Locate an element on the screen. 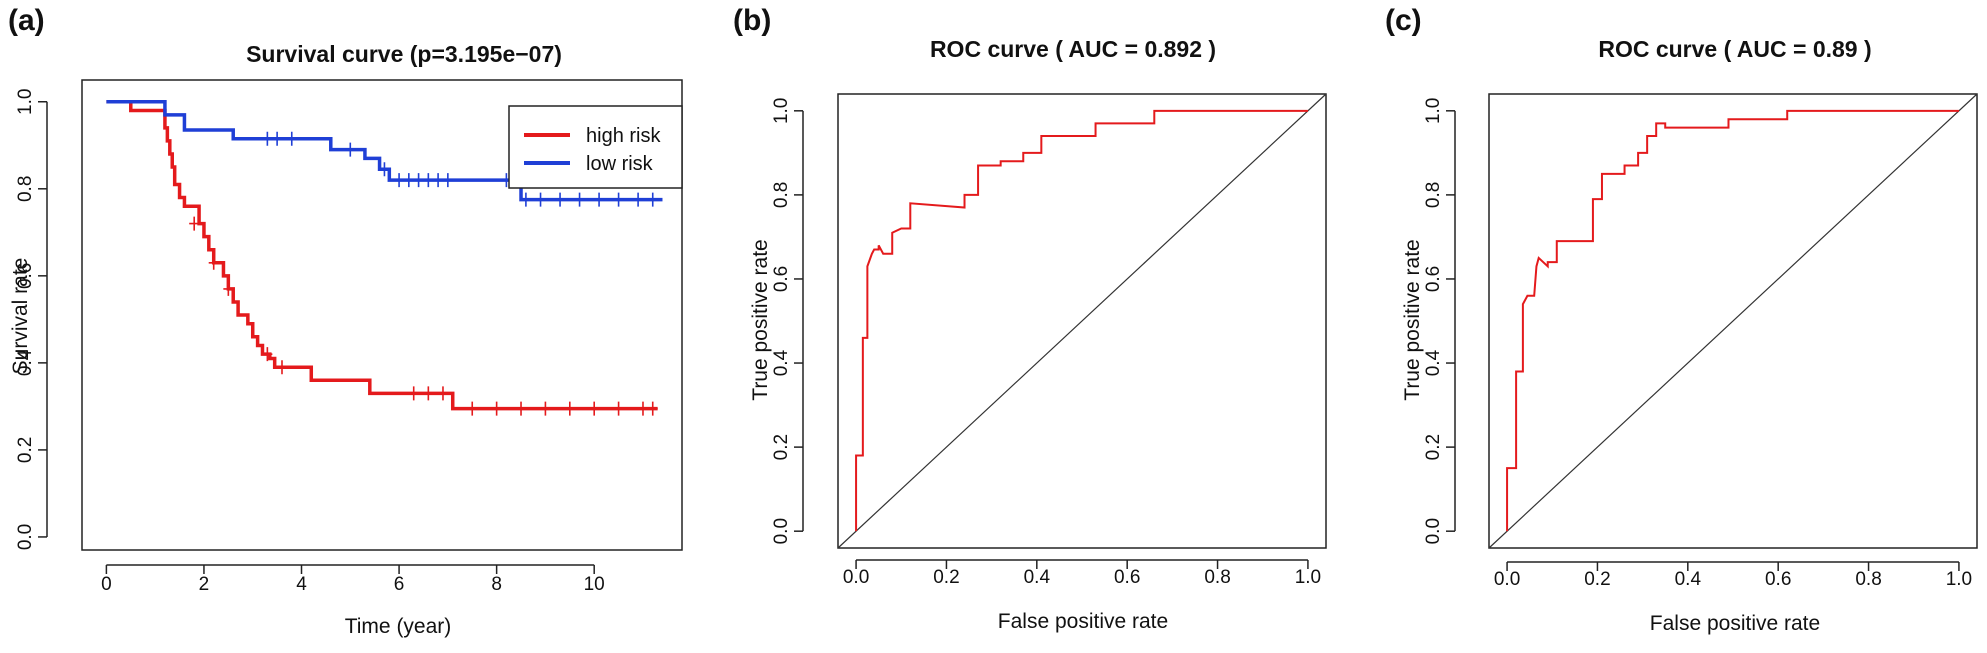 Image resolution: width=1987 pixels, height=653 pixels. x-tick-label: 6 is located at coordinates (399, 584).